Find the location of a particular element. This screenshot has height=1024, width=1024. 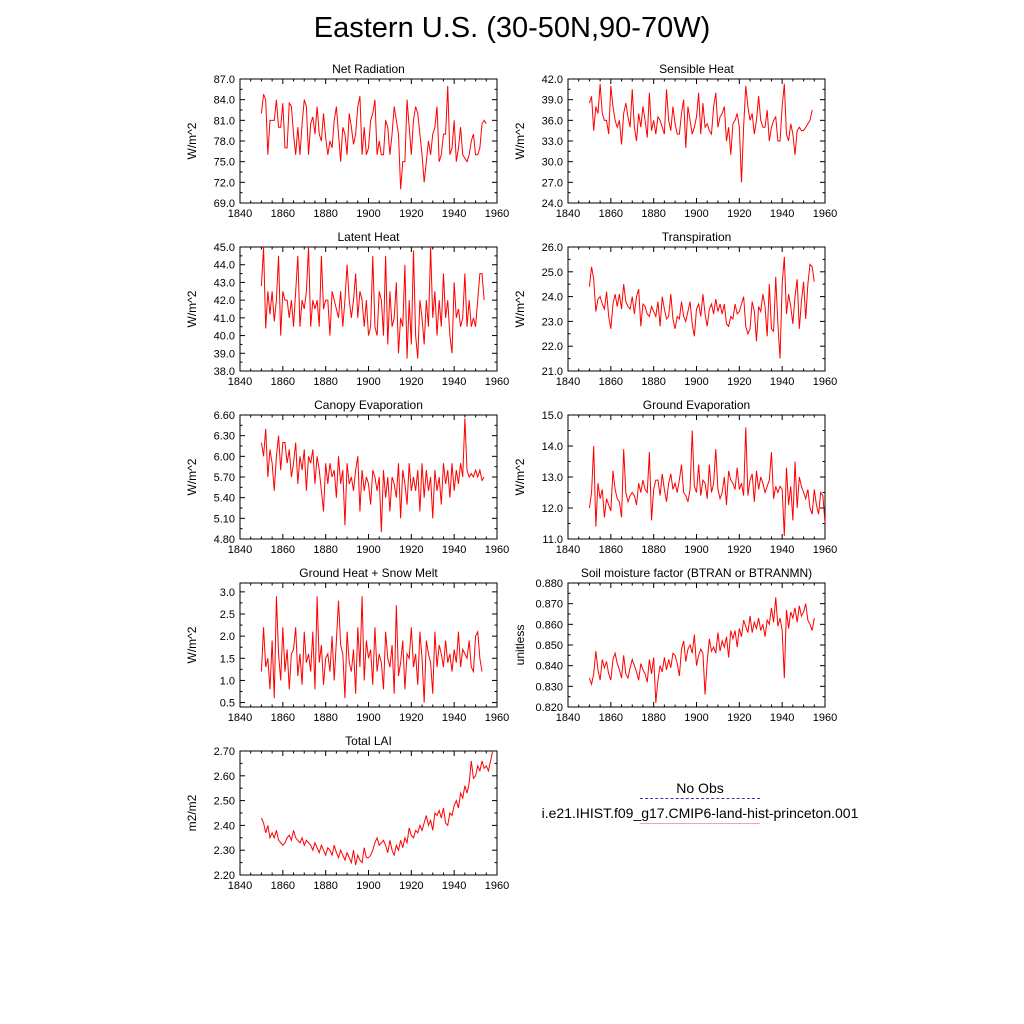

y-axis-label: unitless is located at coordinates (520, 645).